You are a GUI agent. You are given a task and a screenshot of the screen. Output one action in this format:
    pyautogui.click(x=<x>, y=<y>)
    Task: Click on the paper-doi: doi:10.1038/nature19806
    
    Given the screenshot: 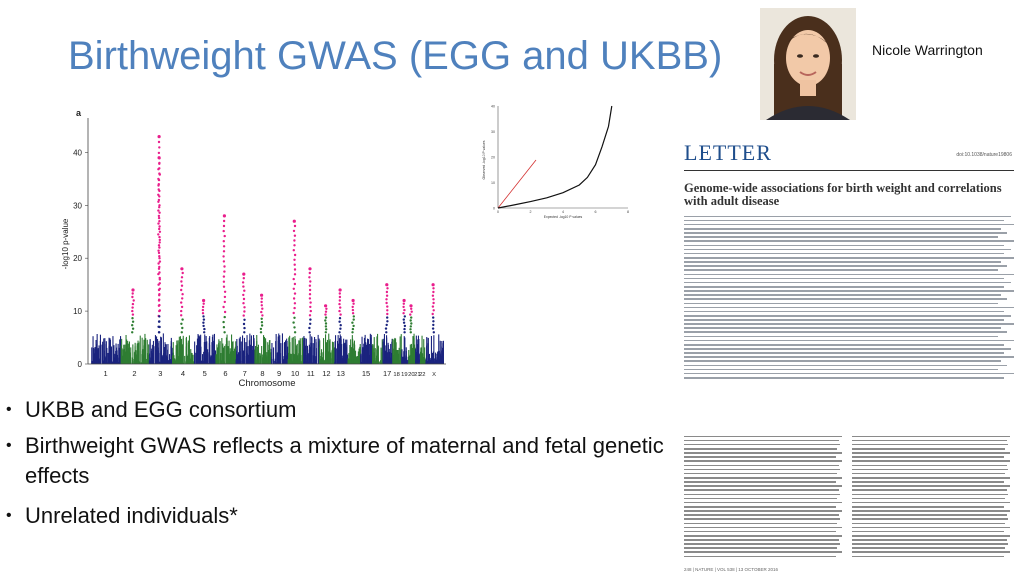 What is the action you would take?
    pyautogui.click(x=984, y=155)
    